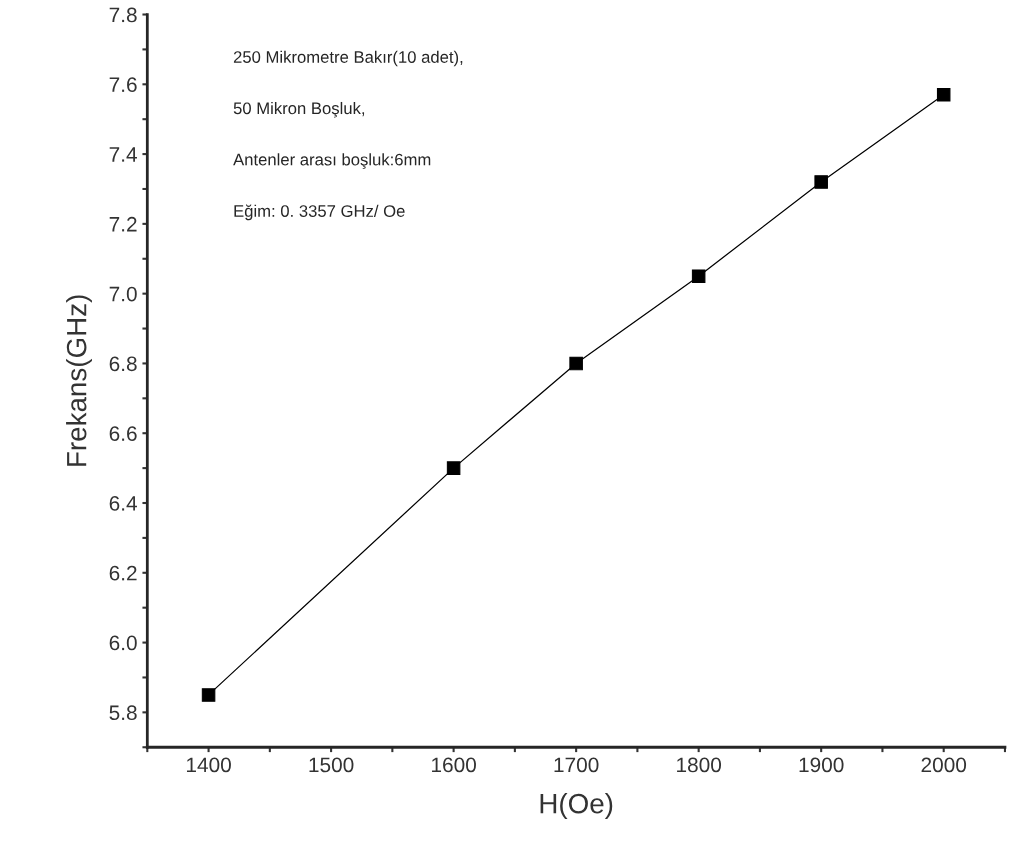  Describe the element at coordinates (208, 765) in the screenshot. I see `x-tick-label: 1400` at that location.